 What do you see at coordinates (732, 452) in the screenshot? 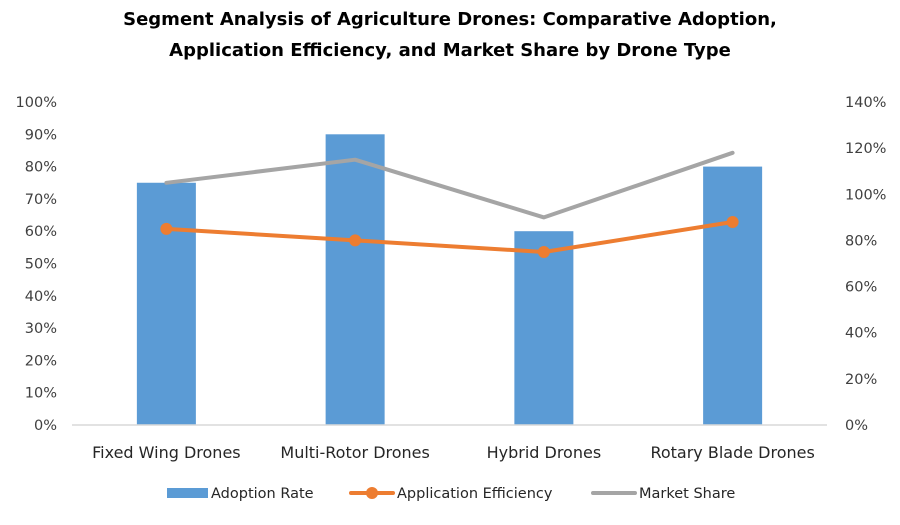
I see `category-label: Rotary Blade Drones` at bounding box center [732, 452].